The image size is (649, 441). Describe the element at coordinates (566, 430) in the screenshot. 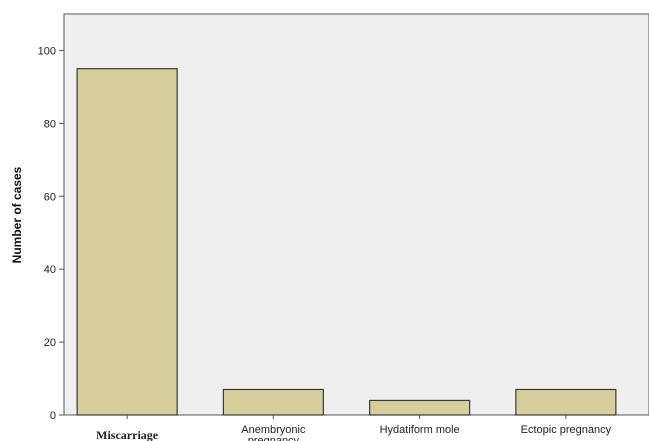

I see `x-tick-label: Ectopic pregnancy` at that location.